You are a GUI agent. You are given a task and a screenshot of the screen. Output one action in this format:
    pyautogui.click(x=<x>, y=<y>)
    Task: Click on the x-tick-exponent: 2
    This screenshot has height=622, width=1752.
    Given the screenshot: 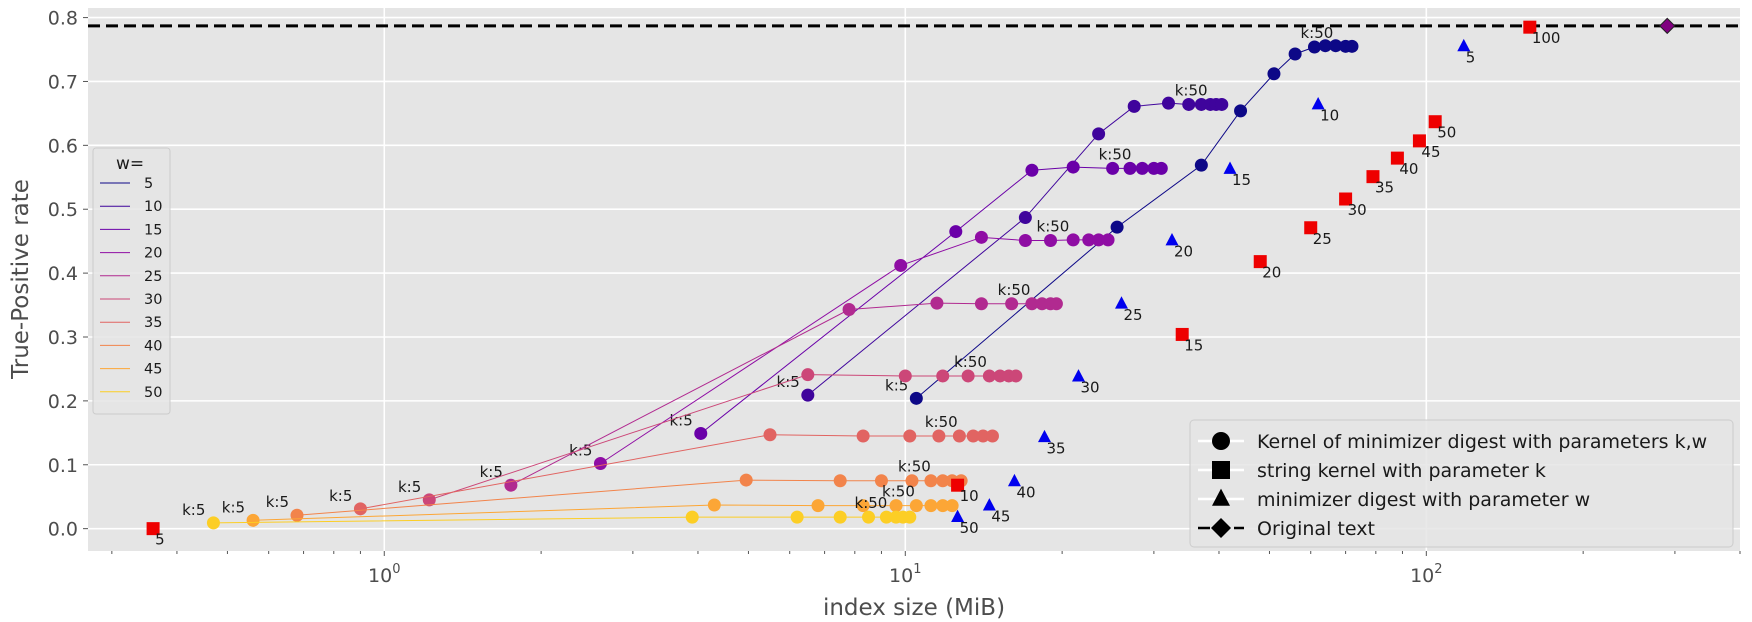 What is the action you would take?
    pyautogui.click(x=1438, y=569)
    